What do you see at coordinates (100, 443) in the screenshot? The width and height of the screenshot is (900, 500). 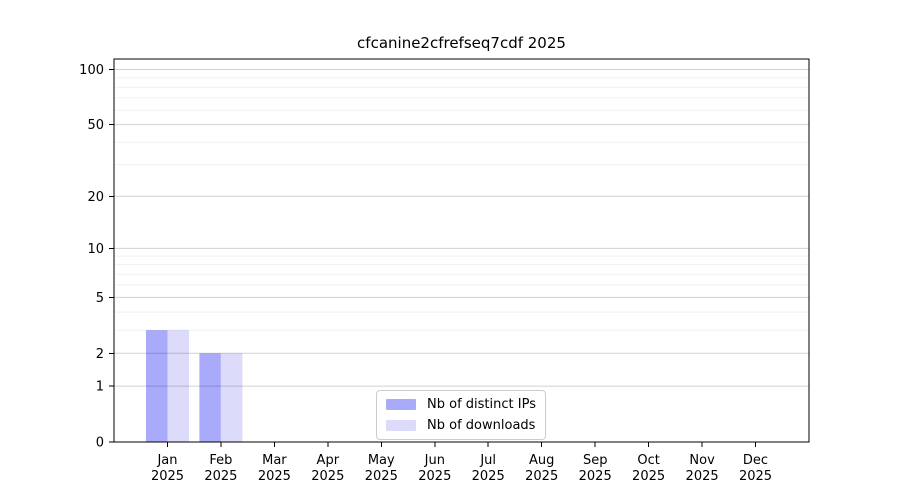 I see `y-tick-label: 0` at bounding box center [100, 443].